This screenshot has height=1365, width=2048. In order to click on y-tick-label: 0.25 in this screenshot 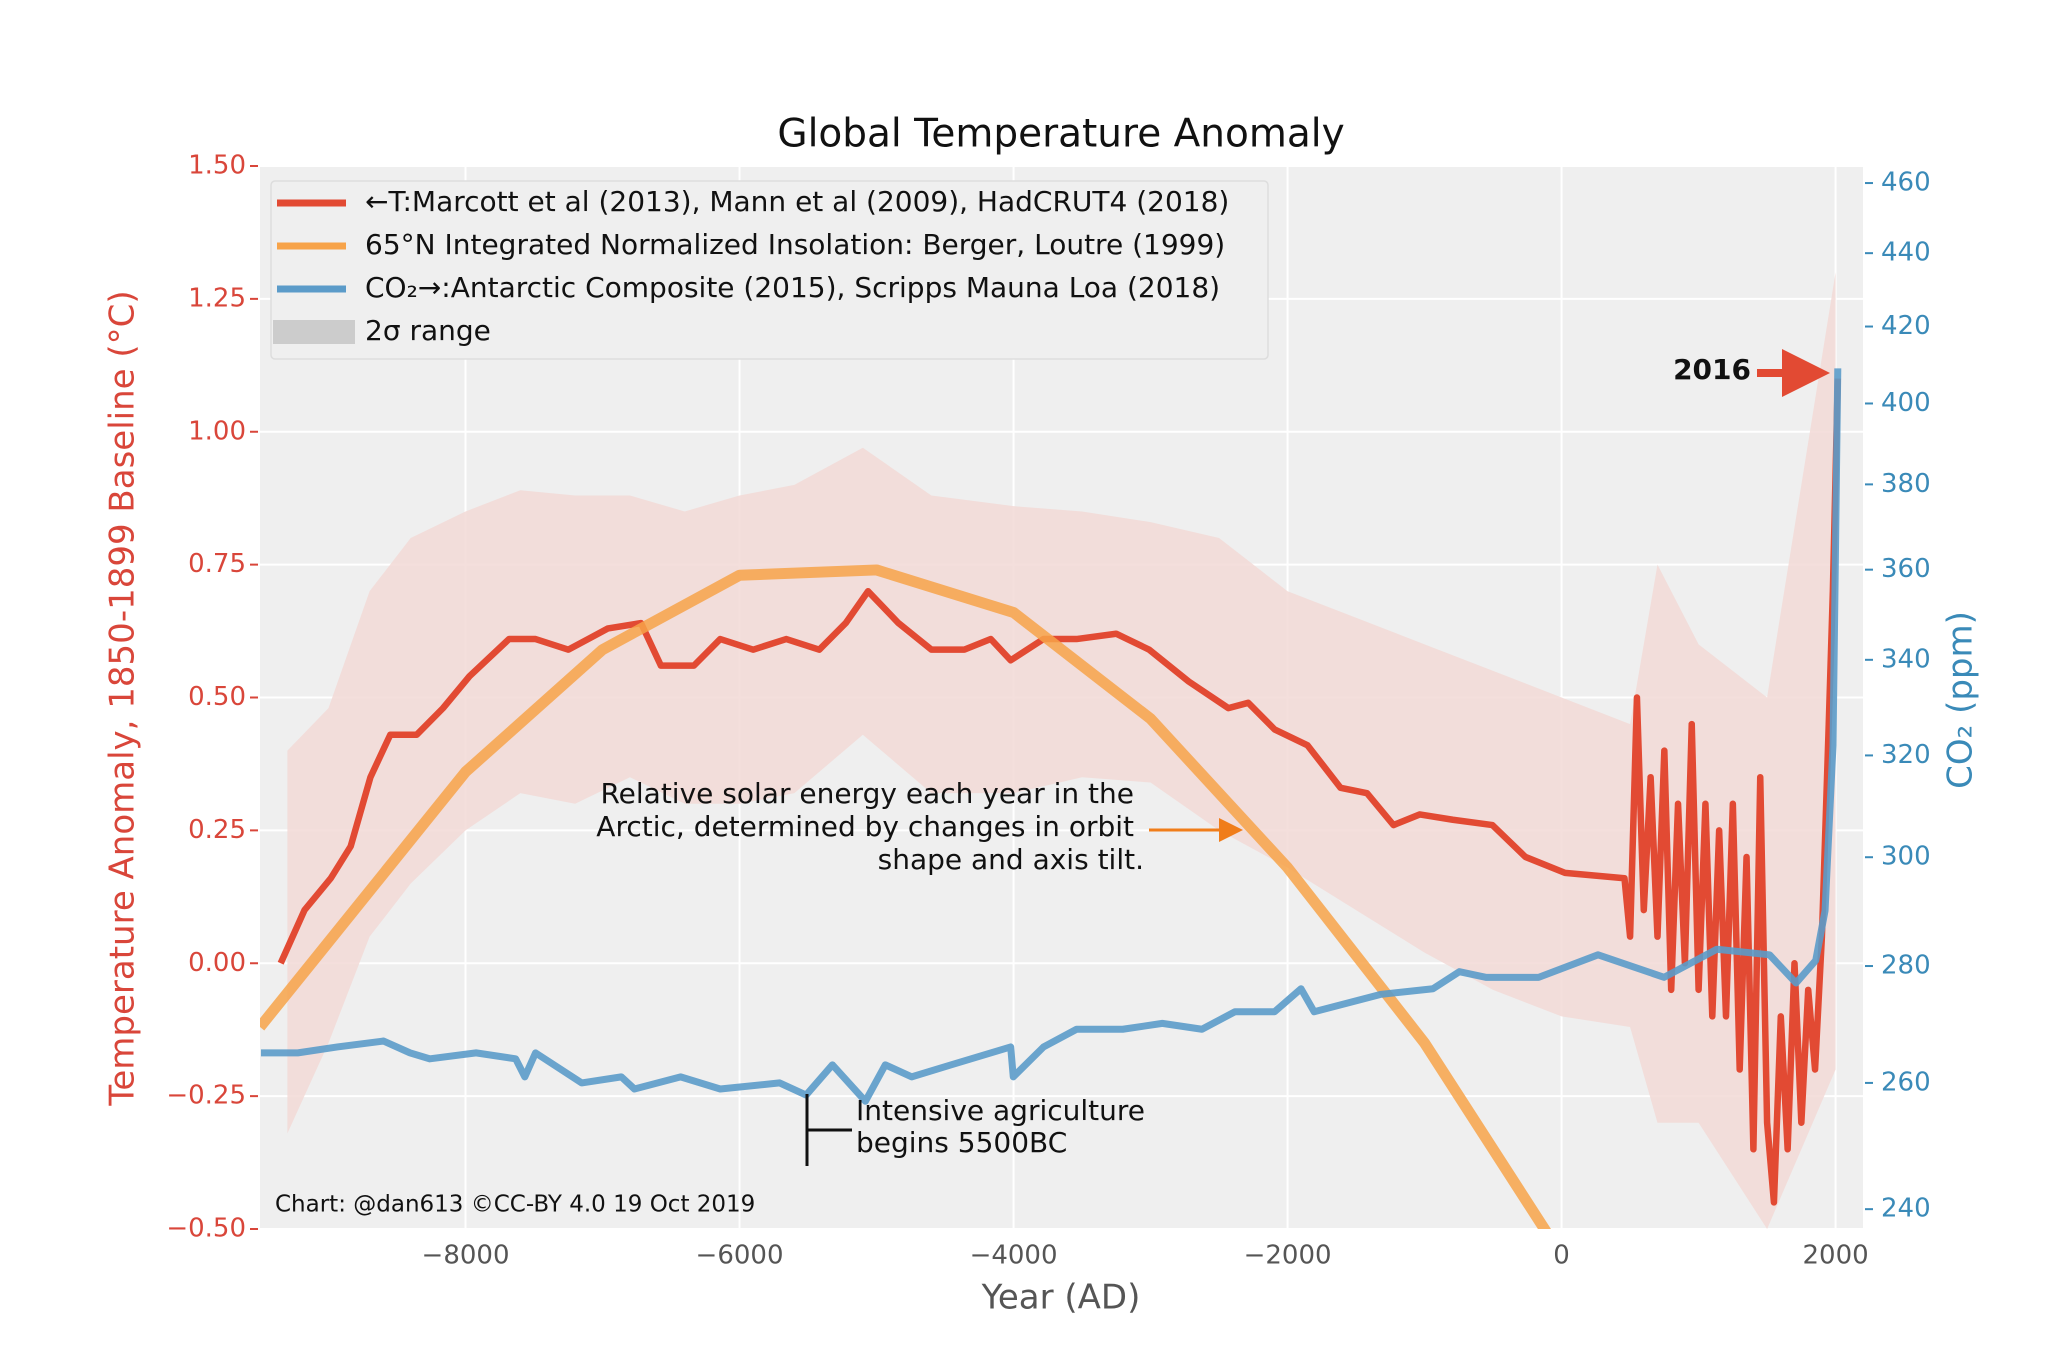, I will do `click(217, 830)`.